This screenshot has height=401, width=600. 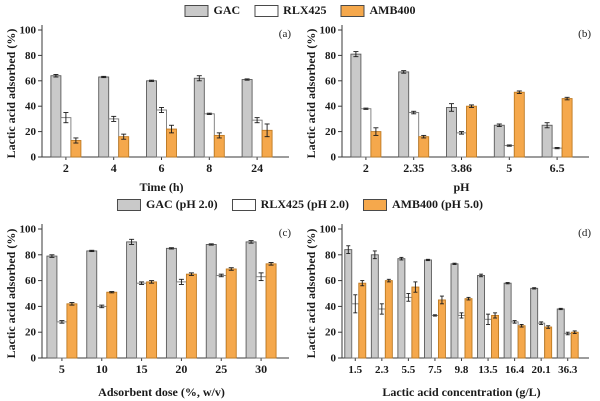 I want to click on y-tick-label: 40, so click(x=31, y=307).